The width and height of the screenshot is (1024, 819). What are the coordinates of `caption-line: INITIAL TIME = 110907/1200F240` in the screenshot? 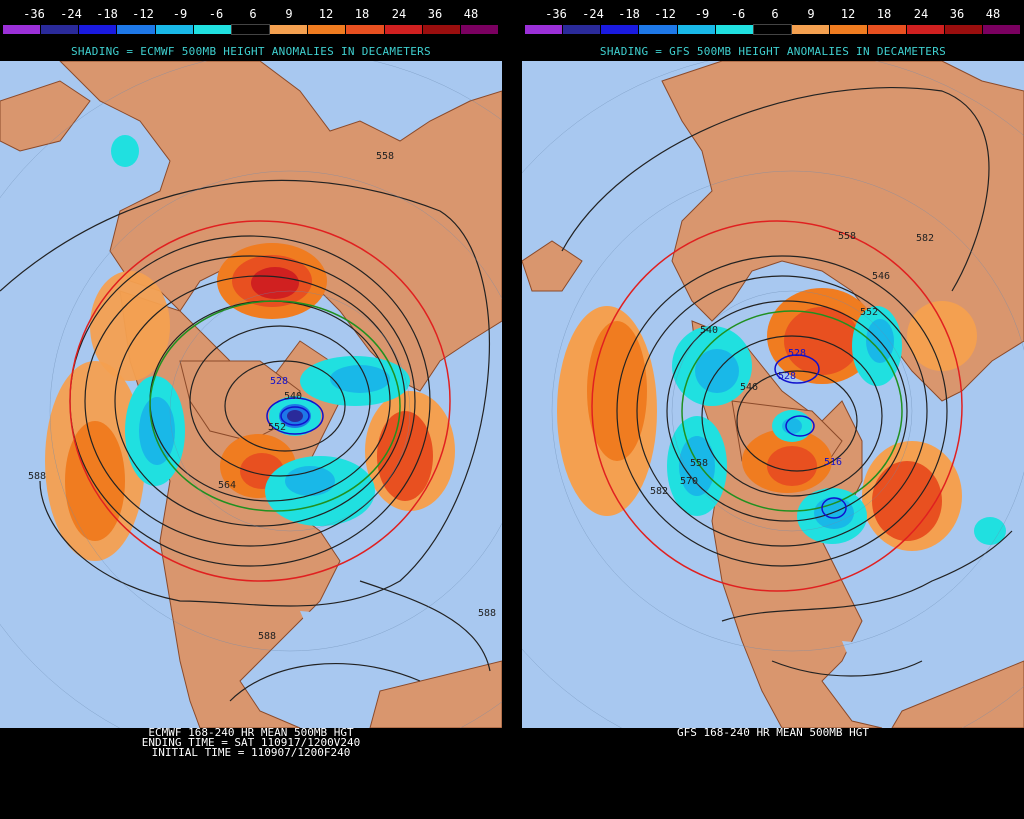 It's located at (251, 752).